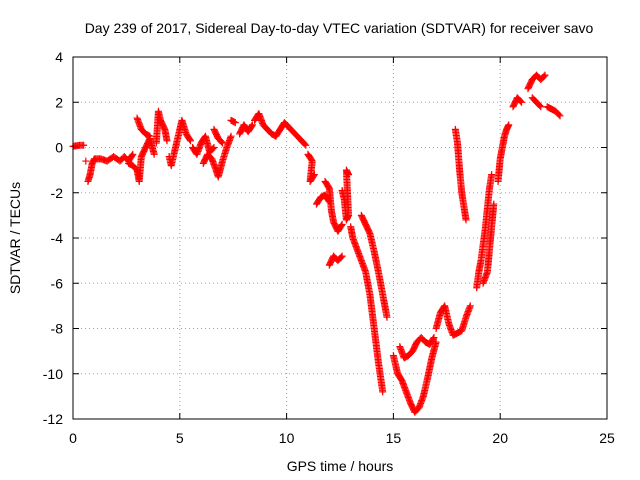 The height and width of the screenshot is (480, 640). What do you see at coordinates (53, 374) in the screenshot?
I see `y-tick-label: -10` at bounding box center [53, 374].